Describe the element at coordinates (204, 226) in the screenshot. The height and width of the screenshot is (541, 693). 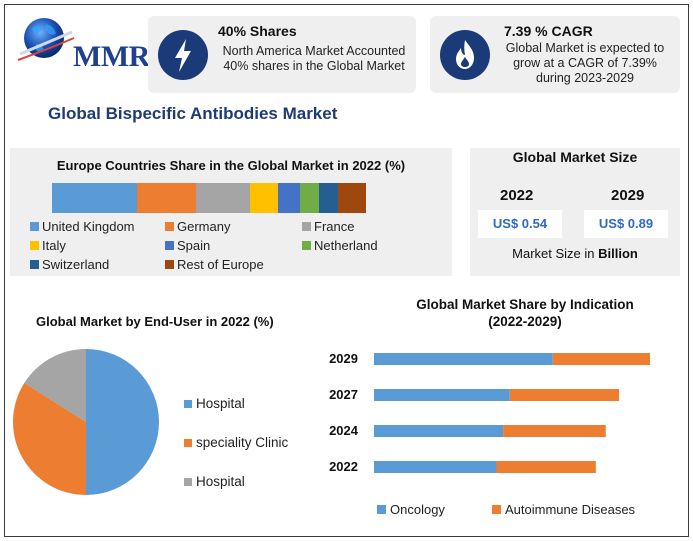
I see `legend-label: Germany` at that location.